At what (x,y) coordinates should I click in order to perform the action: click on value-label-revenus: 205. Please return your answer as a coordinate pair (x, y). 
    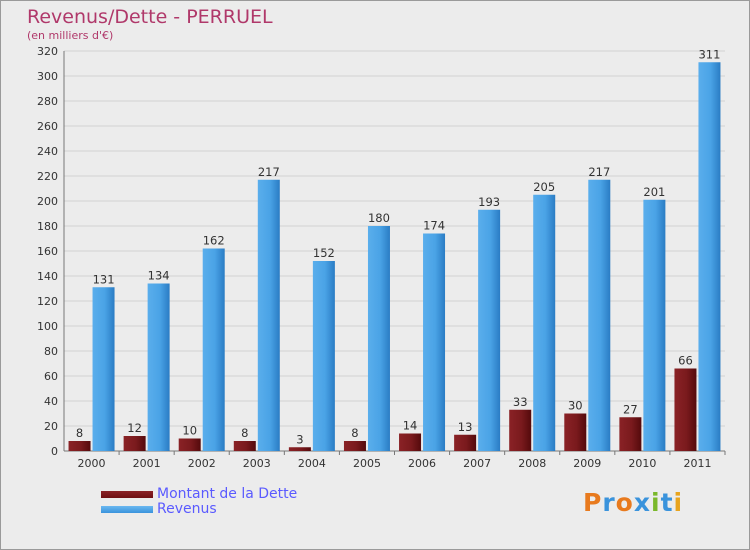
    Looking at the image, I should click on (544, 187).